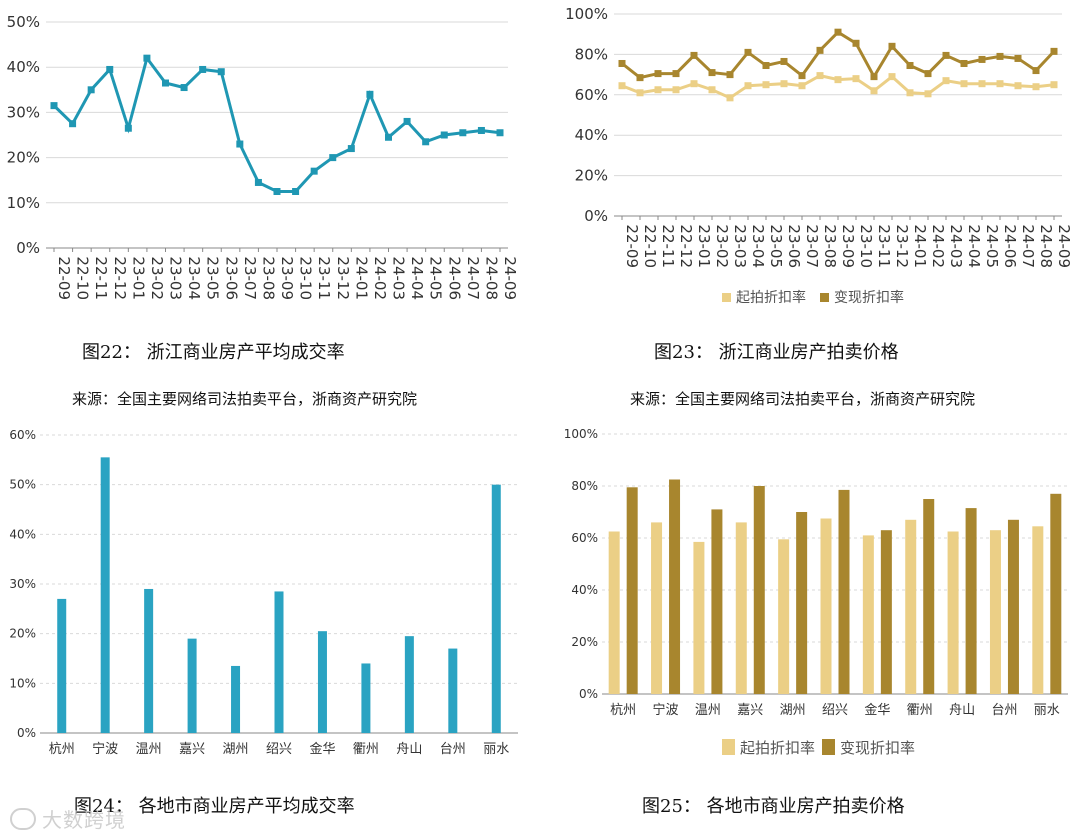  What do you see at coordinates (380, 278) in the screenshot?
I see `x-tick-label: 24-02` at bounding box center [380, 278].